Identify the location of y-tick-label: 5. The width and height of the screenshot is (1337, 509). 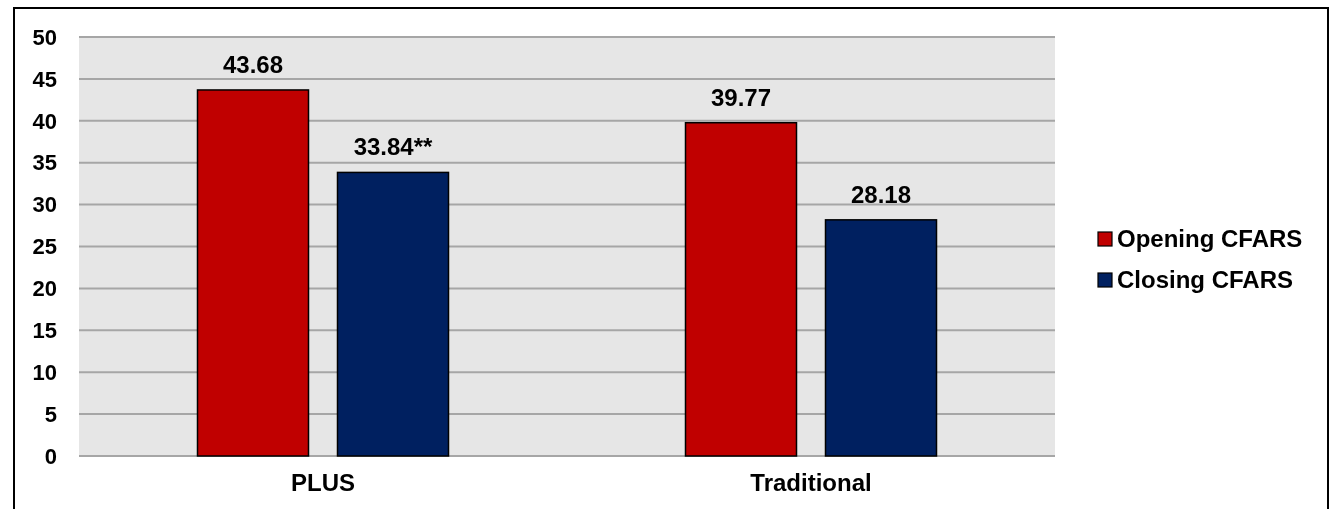
(50, 414).